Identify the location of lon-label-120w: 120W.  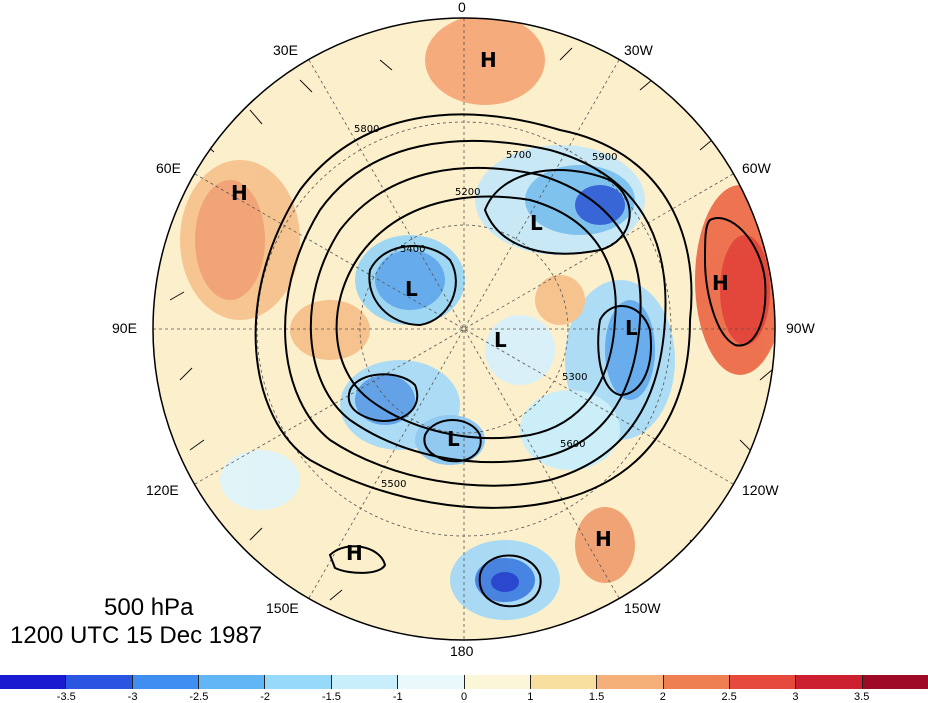
(760, 490).